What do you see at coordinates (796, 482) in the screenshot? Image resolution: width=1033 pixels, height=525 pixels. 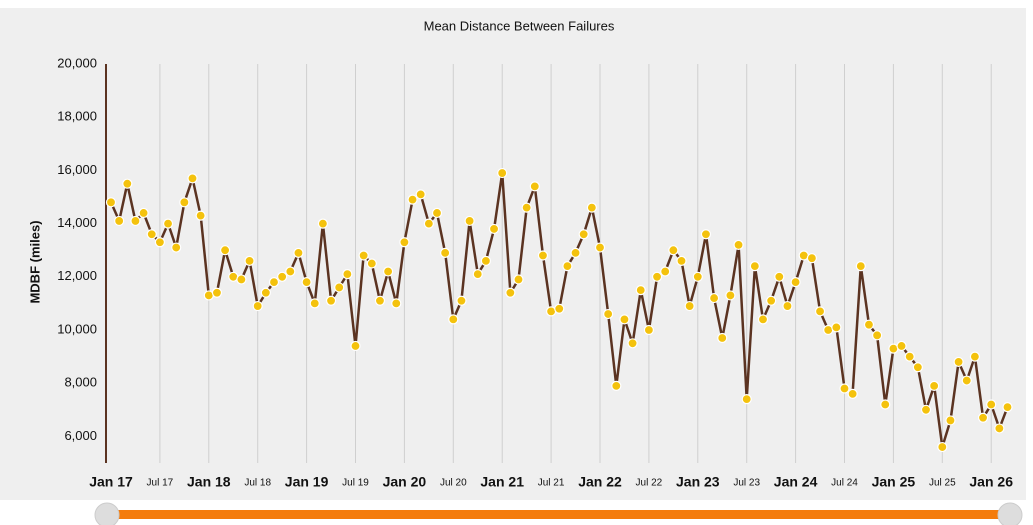 I see `x-tick-label: Jan 24` at bounding box center [796, 482].